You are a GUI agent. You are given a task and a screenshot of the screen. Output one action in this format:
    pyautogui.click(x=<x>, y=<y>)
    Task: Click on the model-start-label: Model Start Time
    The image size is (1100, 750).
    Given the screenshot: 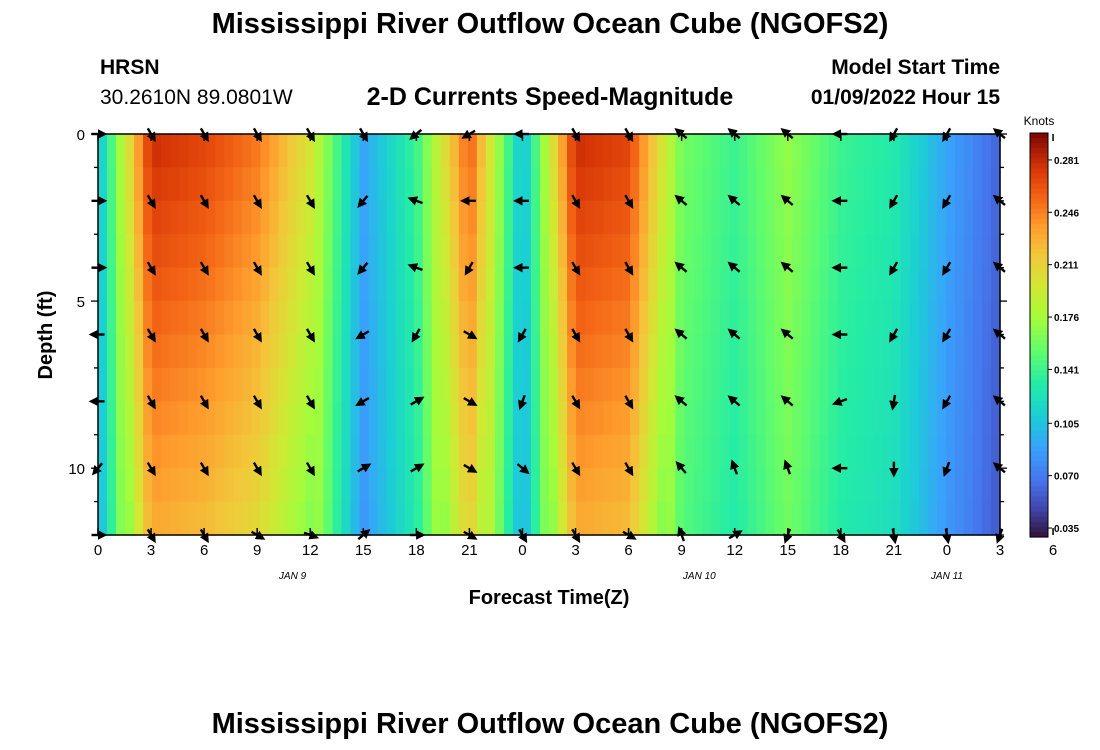 What is the action you would take?
    pyautogui.click(x=915, y=67)
    